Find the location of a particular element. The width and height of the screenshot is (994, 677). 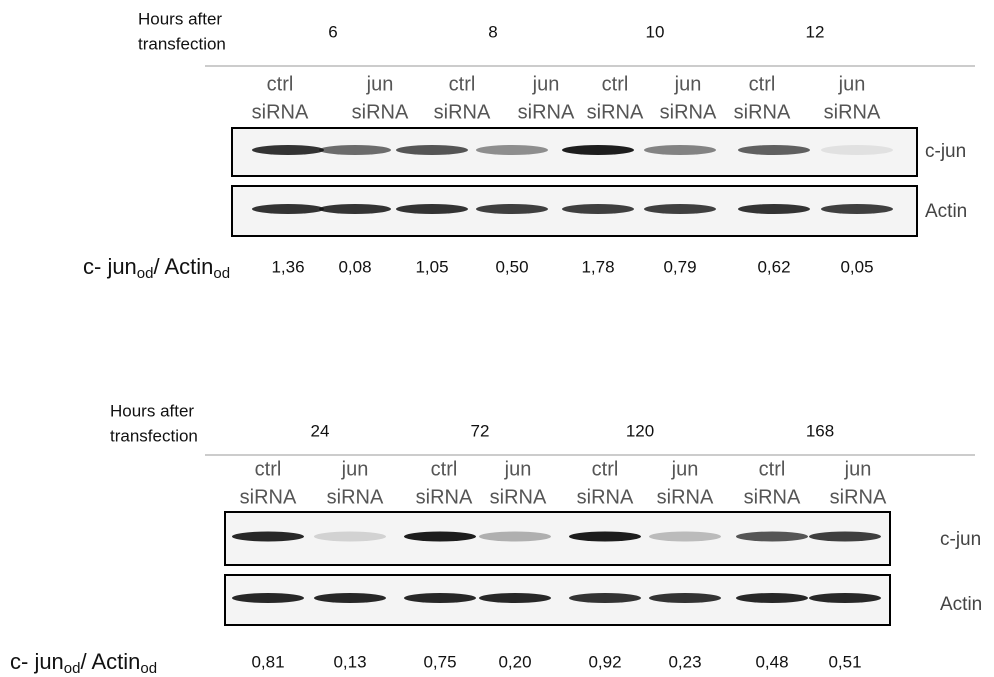

time-point: 6 is located at coordinates (332, 31).